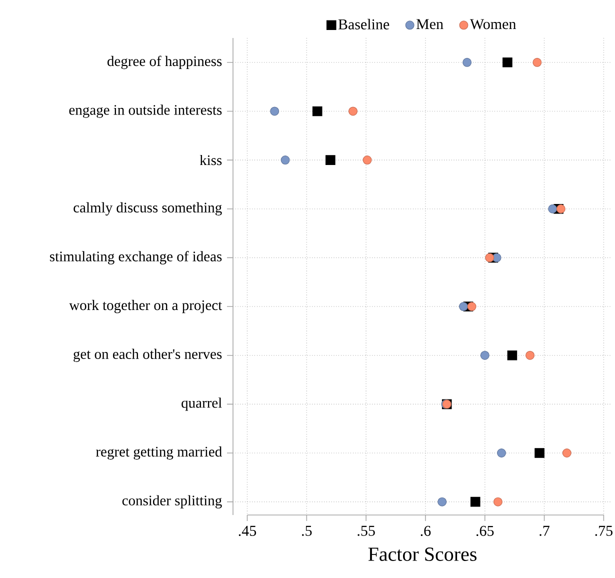 The height and width of the screenshot is (578, 615). Describe the element at coordinates (172, 501) in the screenshot. I see `y-tick-label: consider splitting` at that location.